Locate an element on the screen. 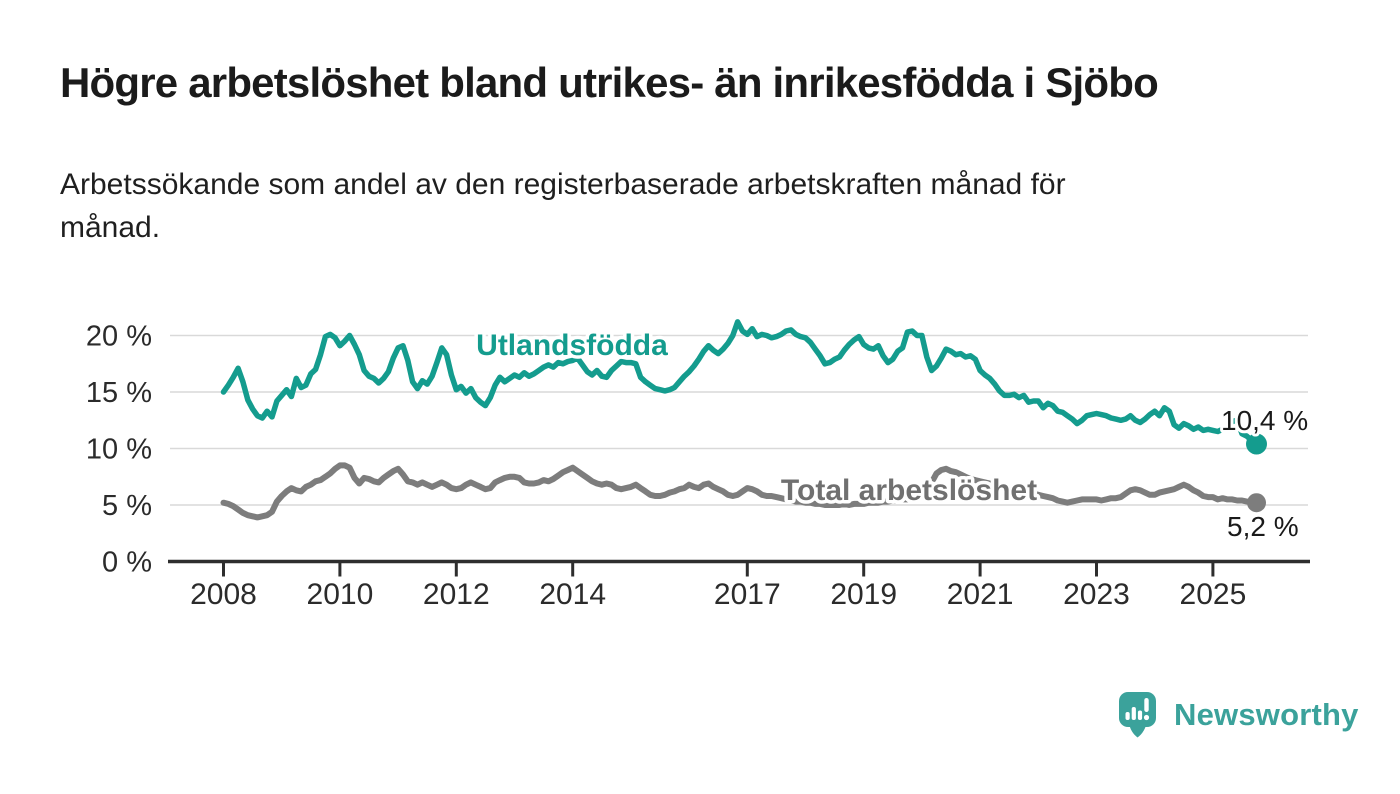 The height and width of the screenshot is (794, 1400). speech-bubble-tail is located at coordinates (1138, 731).